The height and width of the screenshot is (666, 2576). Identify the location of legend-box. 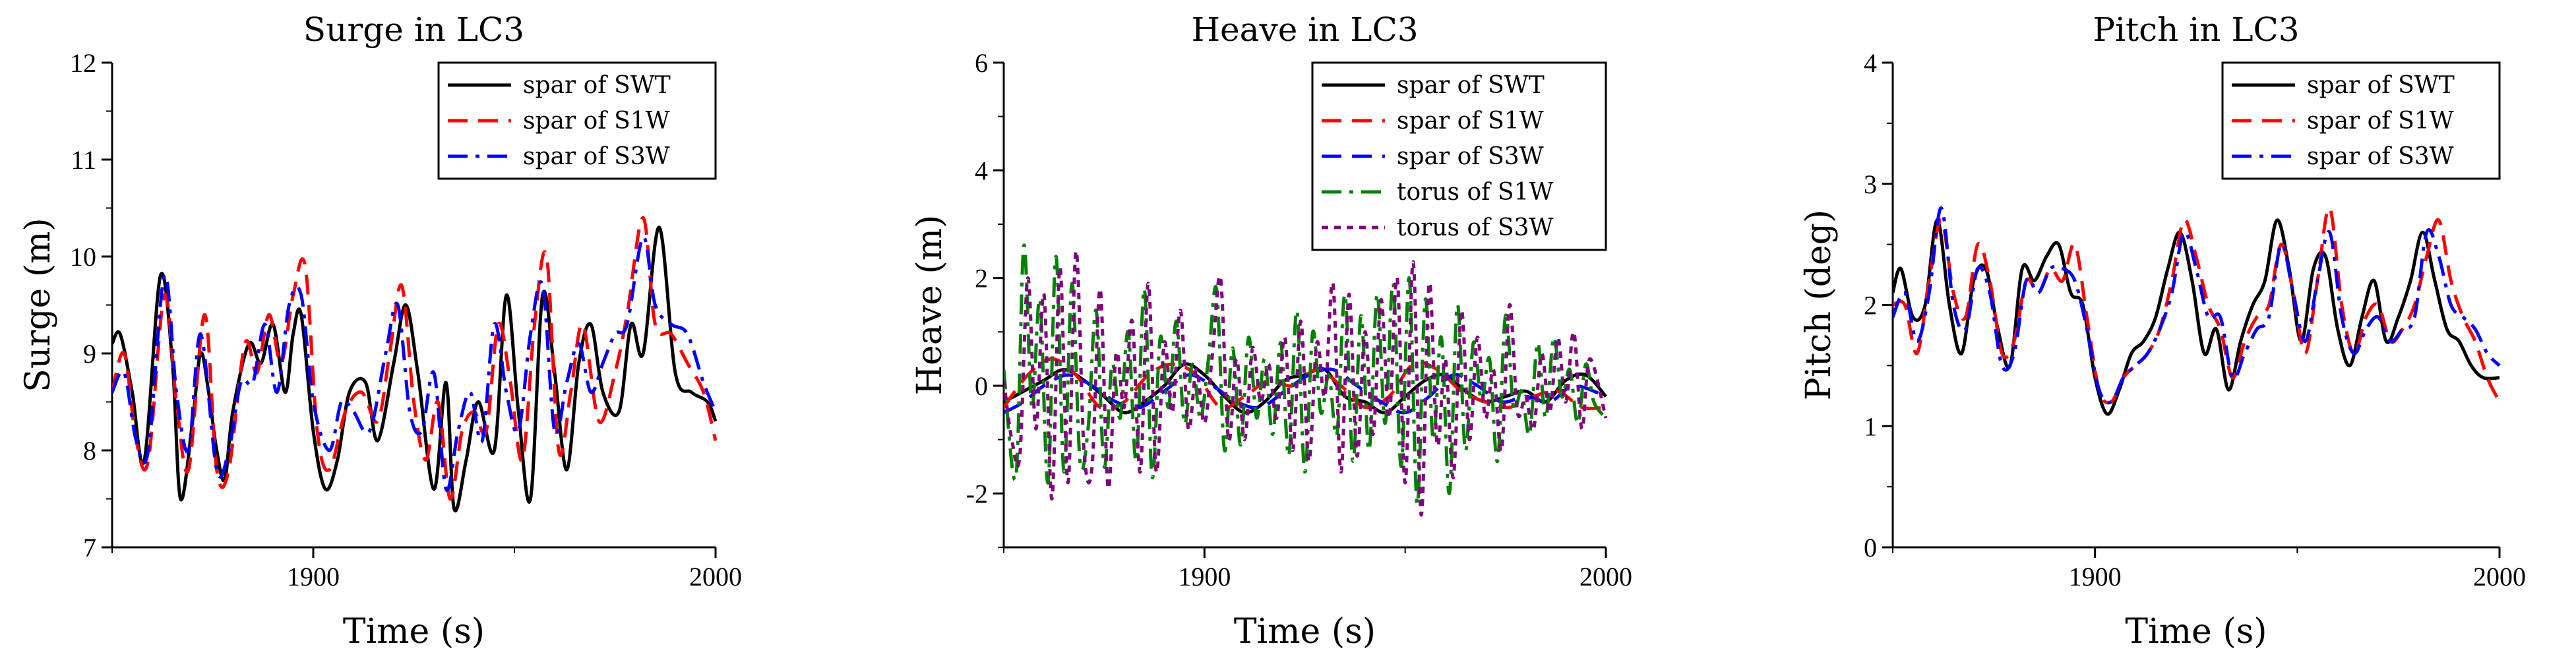
(577, 120).